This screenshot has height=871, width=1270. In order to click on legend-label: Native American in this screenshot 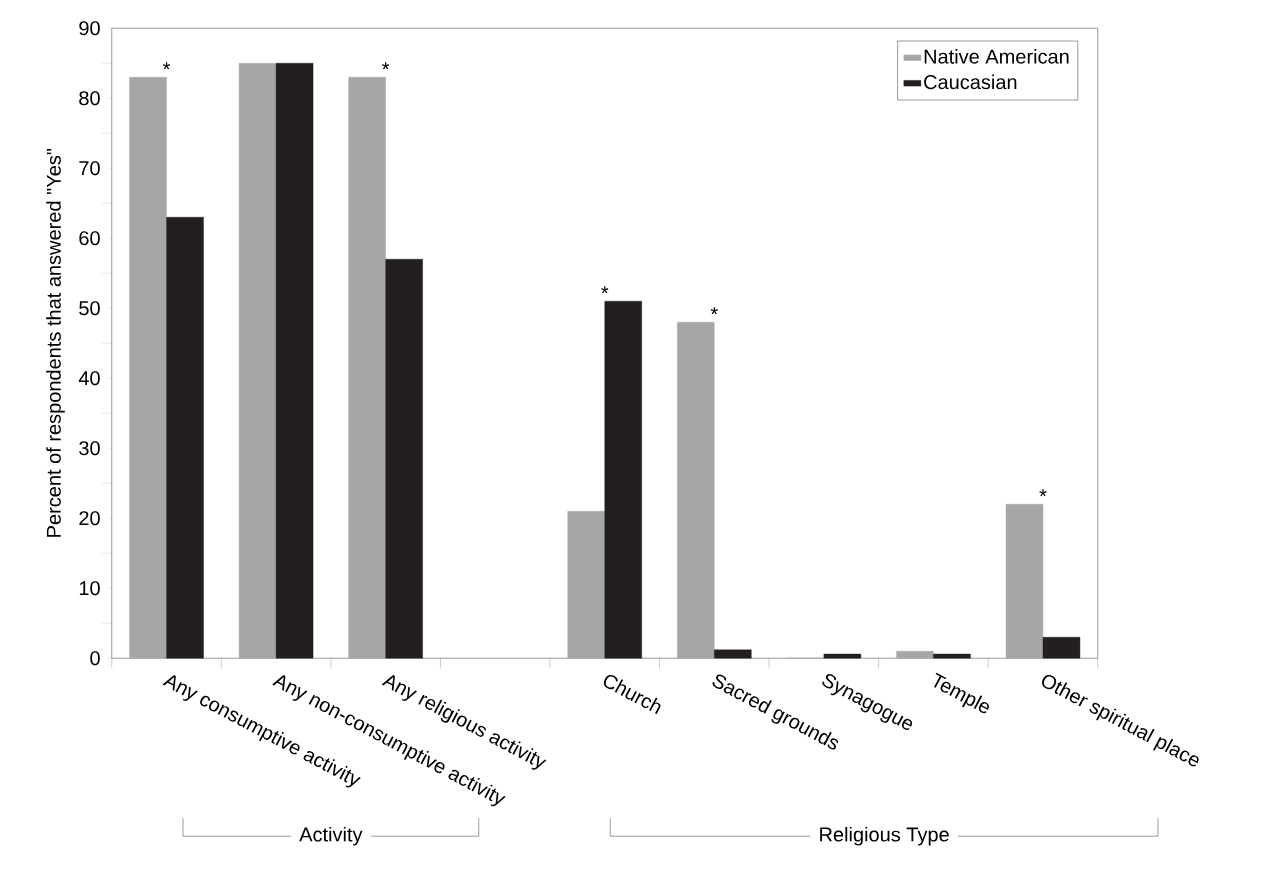, I will do `click(996, 56)`.